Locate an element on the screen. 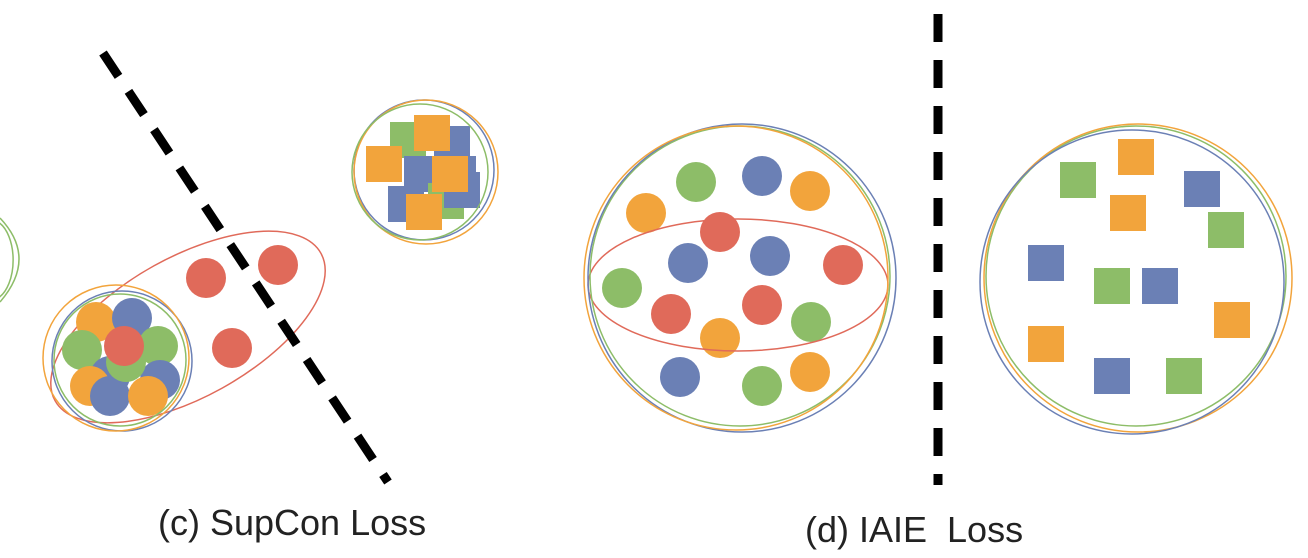 This screenshot has height=558, width=1308. red-class-boundary is located at coordinates (188, 327).